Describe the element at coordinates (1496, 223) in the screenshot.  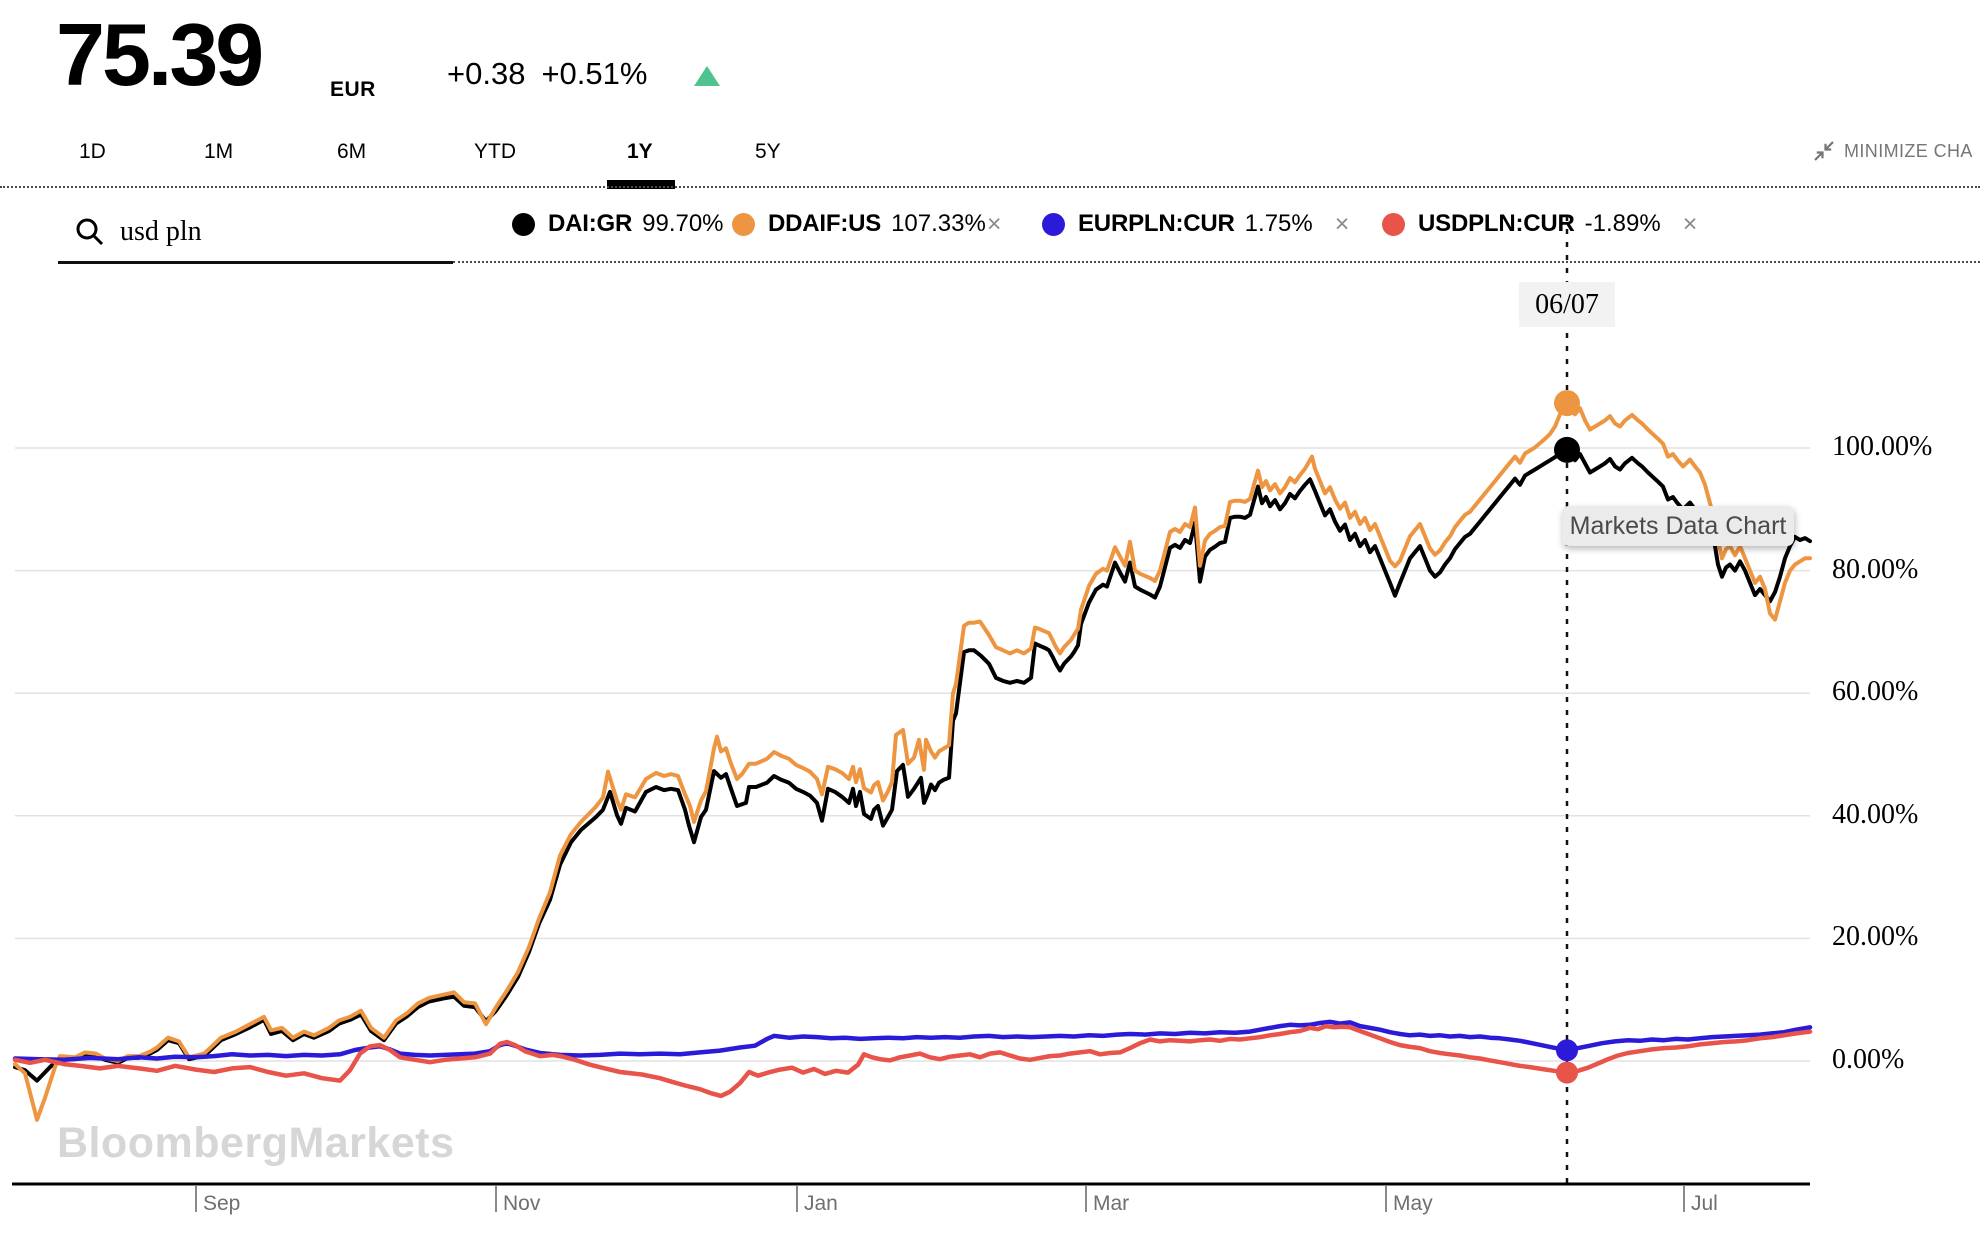
I see `legend-ticker: USDPLN:CUR` at that location.